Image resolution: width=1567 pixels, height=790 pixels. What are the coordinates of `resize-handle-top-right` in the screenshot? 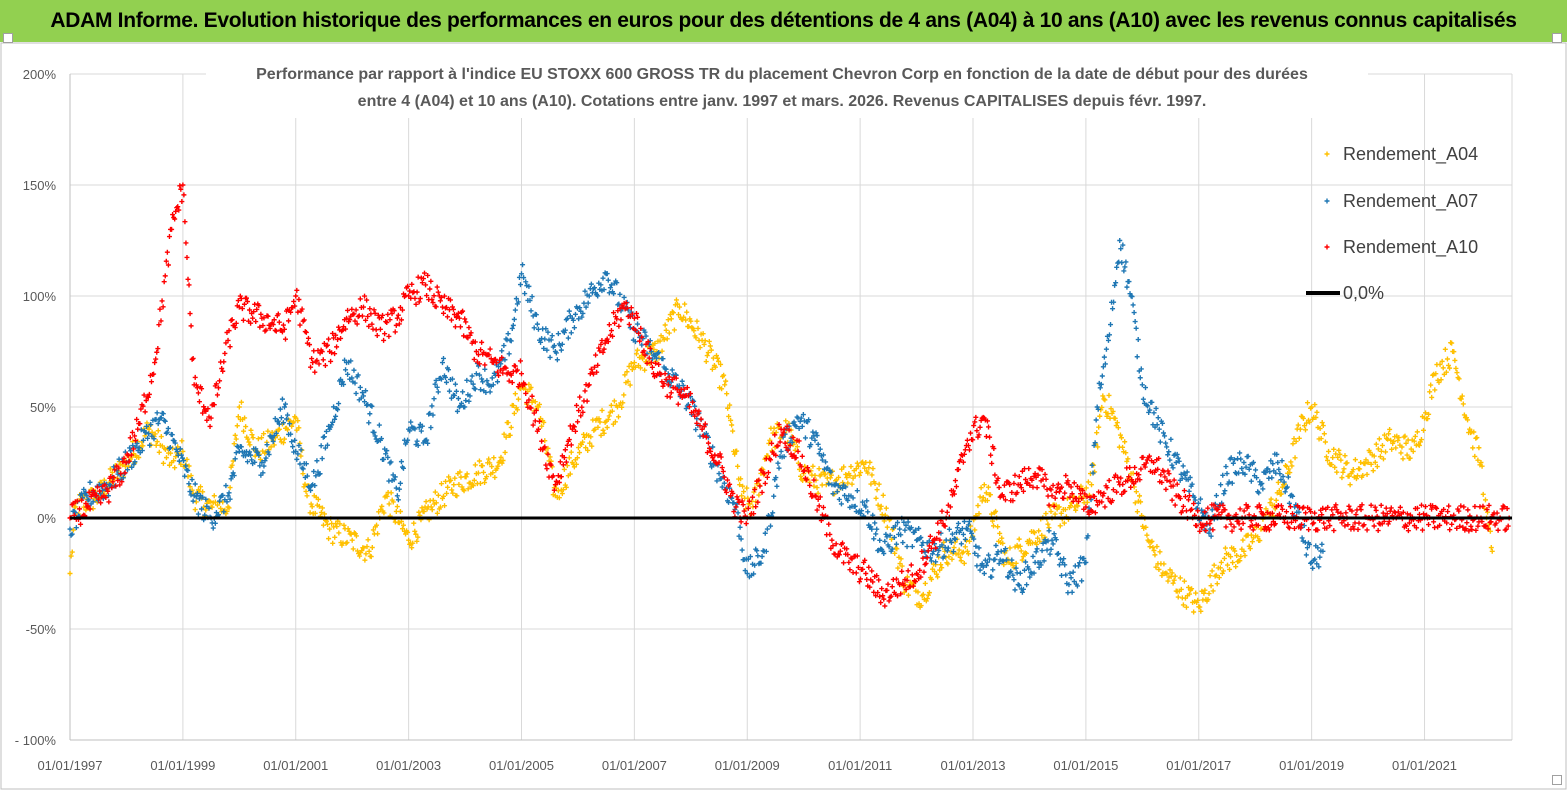 It's located at (1557, 38).